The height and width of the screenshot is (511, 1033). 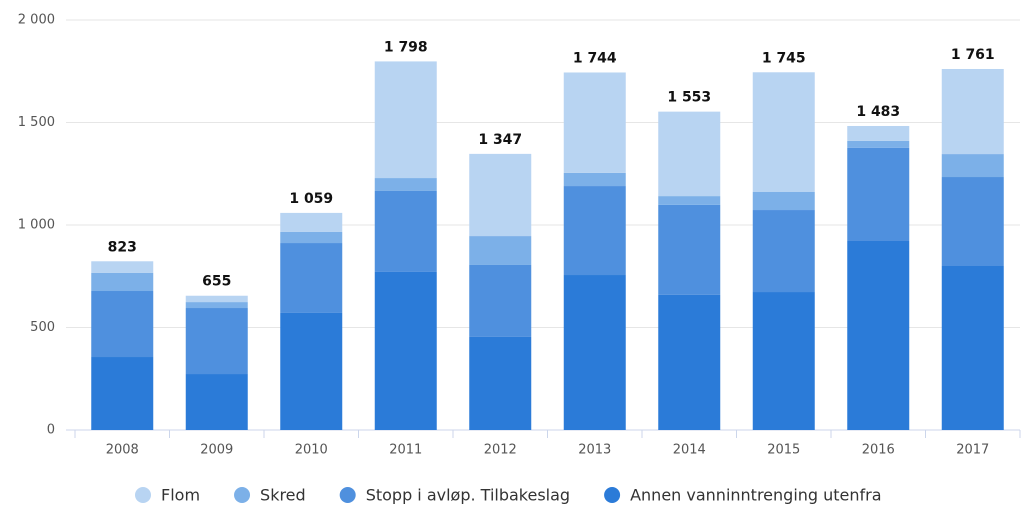 What do you see at coordinates (468, 495) in the screenshot?
I see `legend-label: Stopp i avløp. Tilbakeslag` at bounding box center [468, 495].